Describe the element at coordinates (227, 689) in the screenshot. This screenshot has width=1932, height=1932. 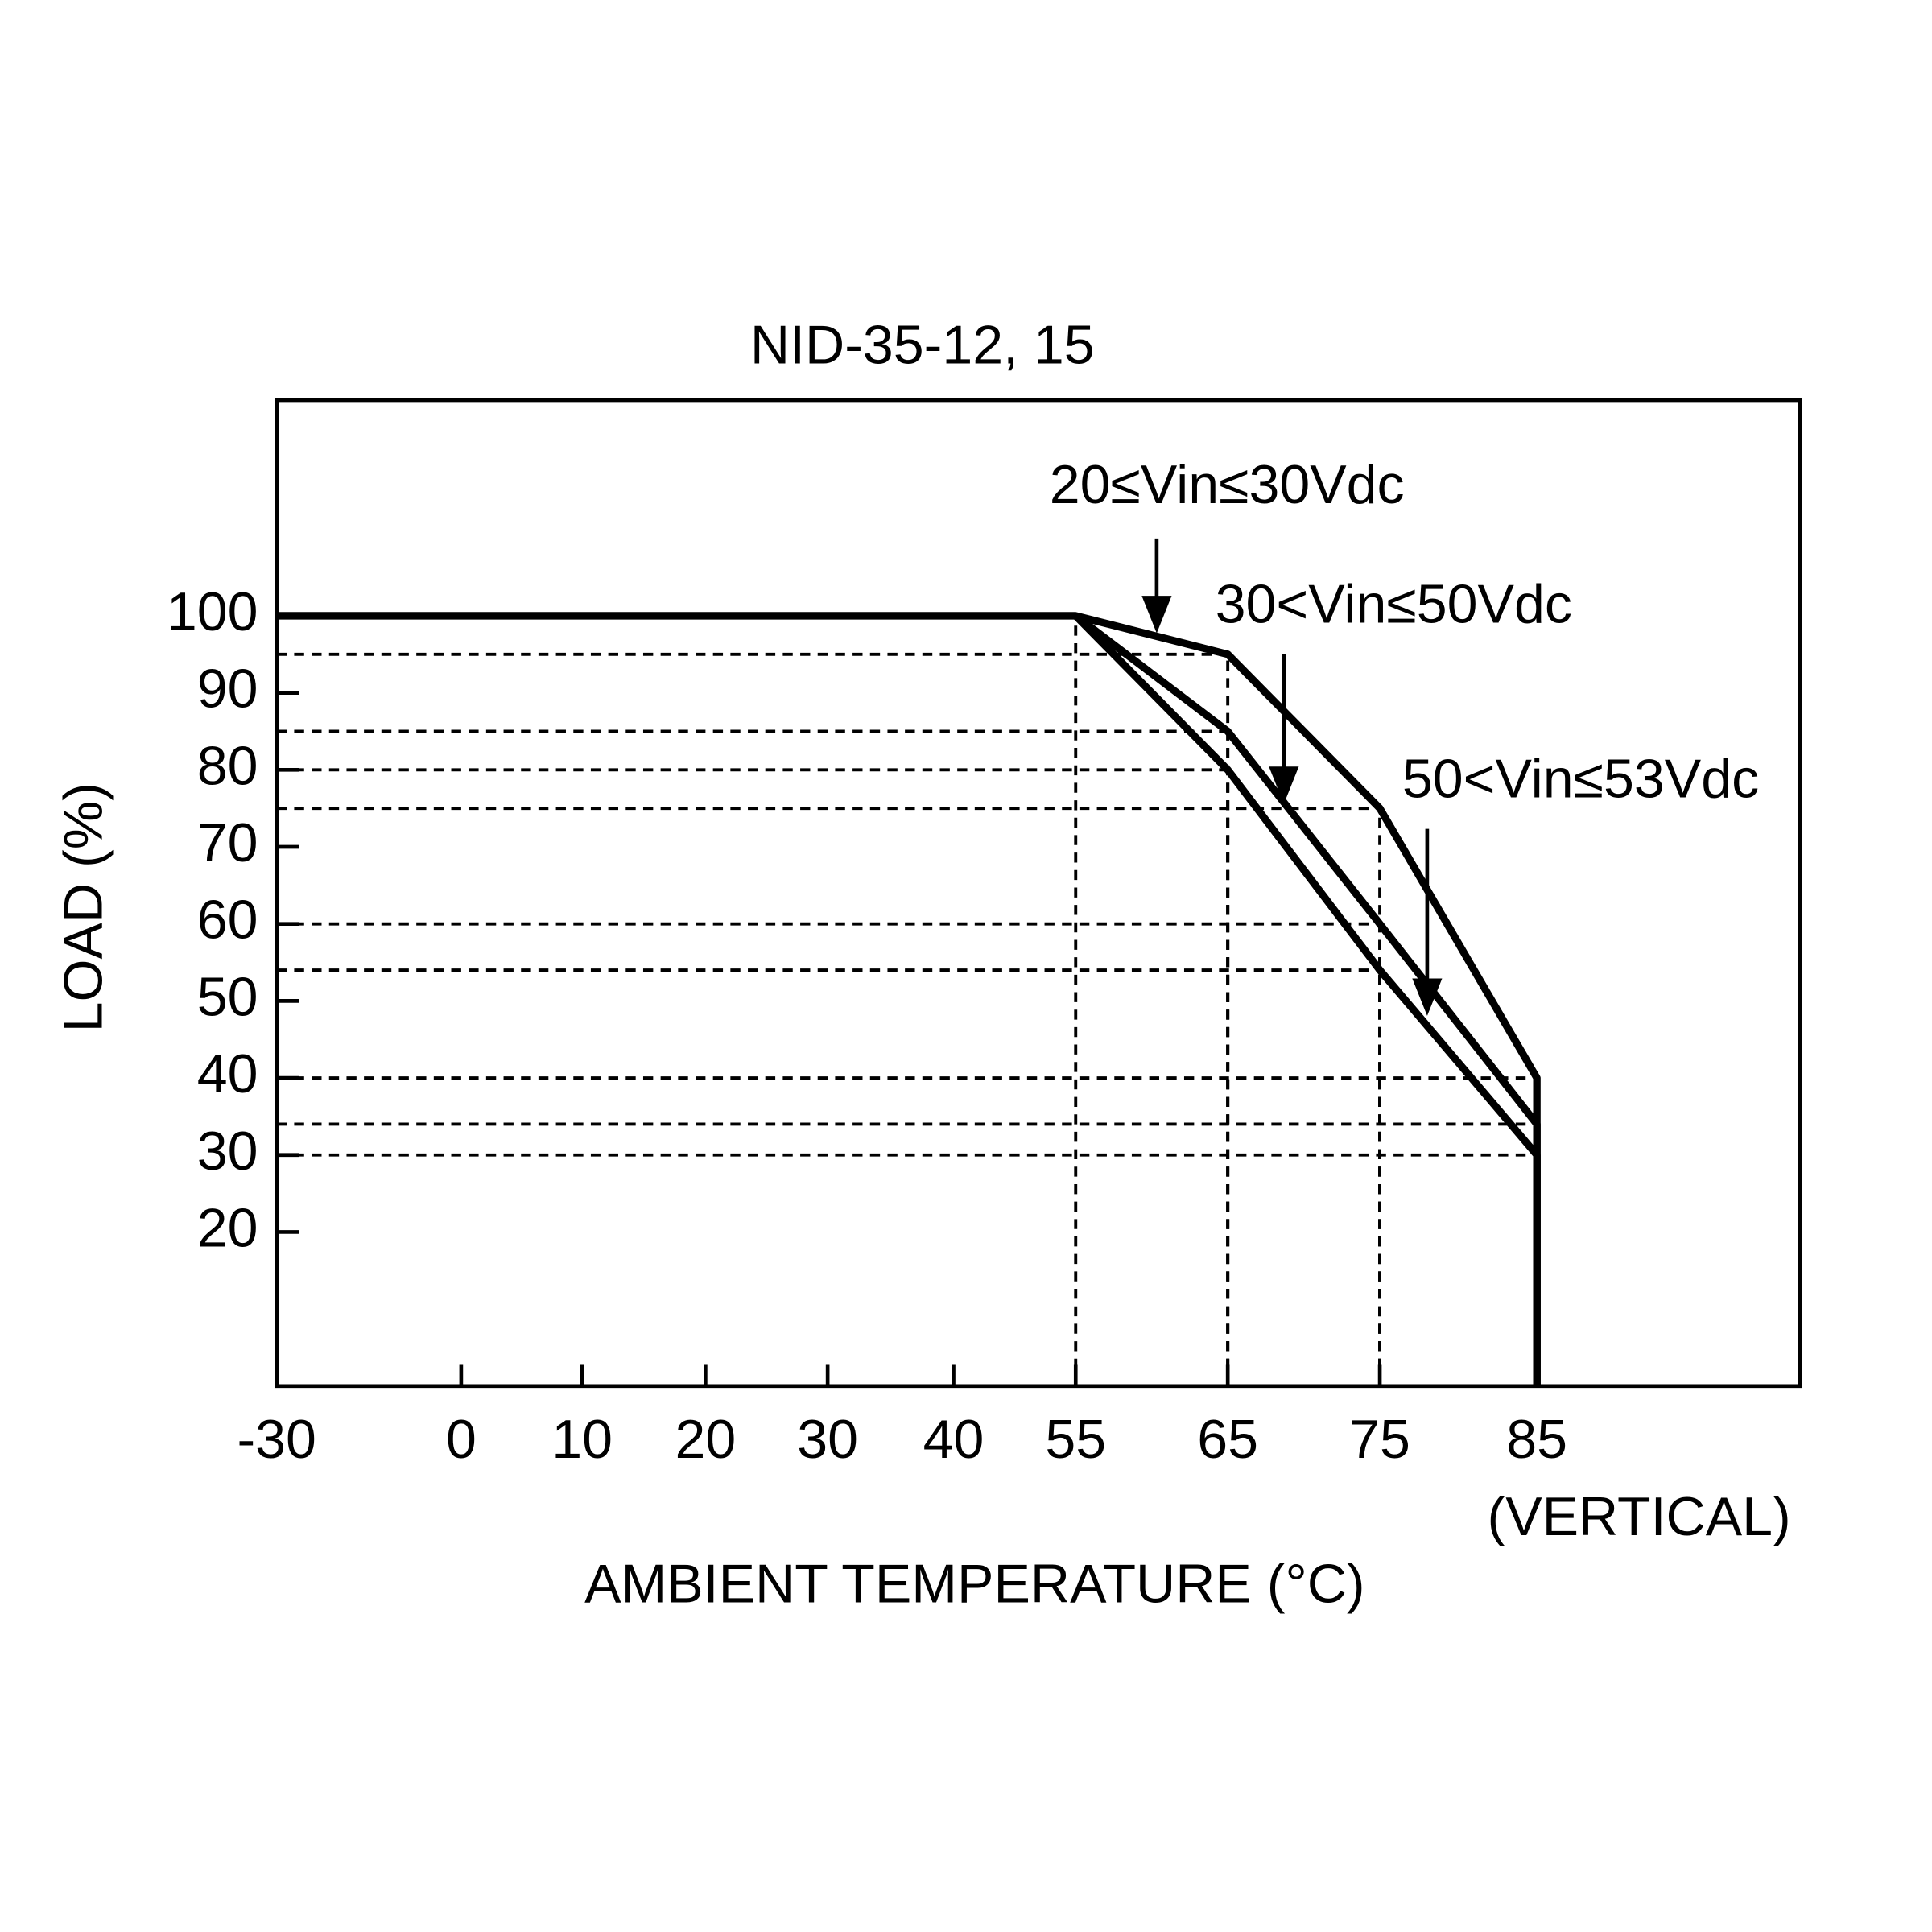
I see `y-tick-label: 90` at that location.